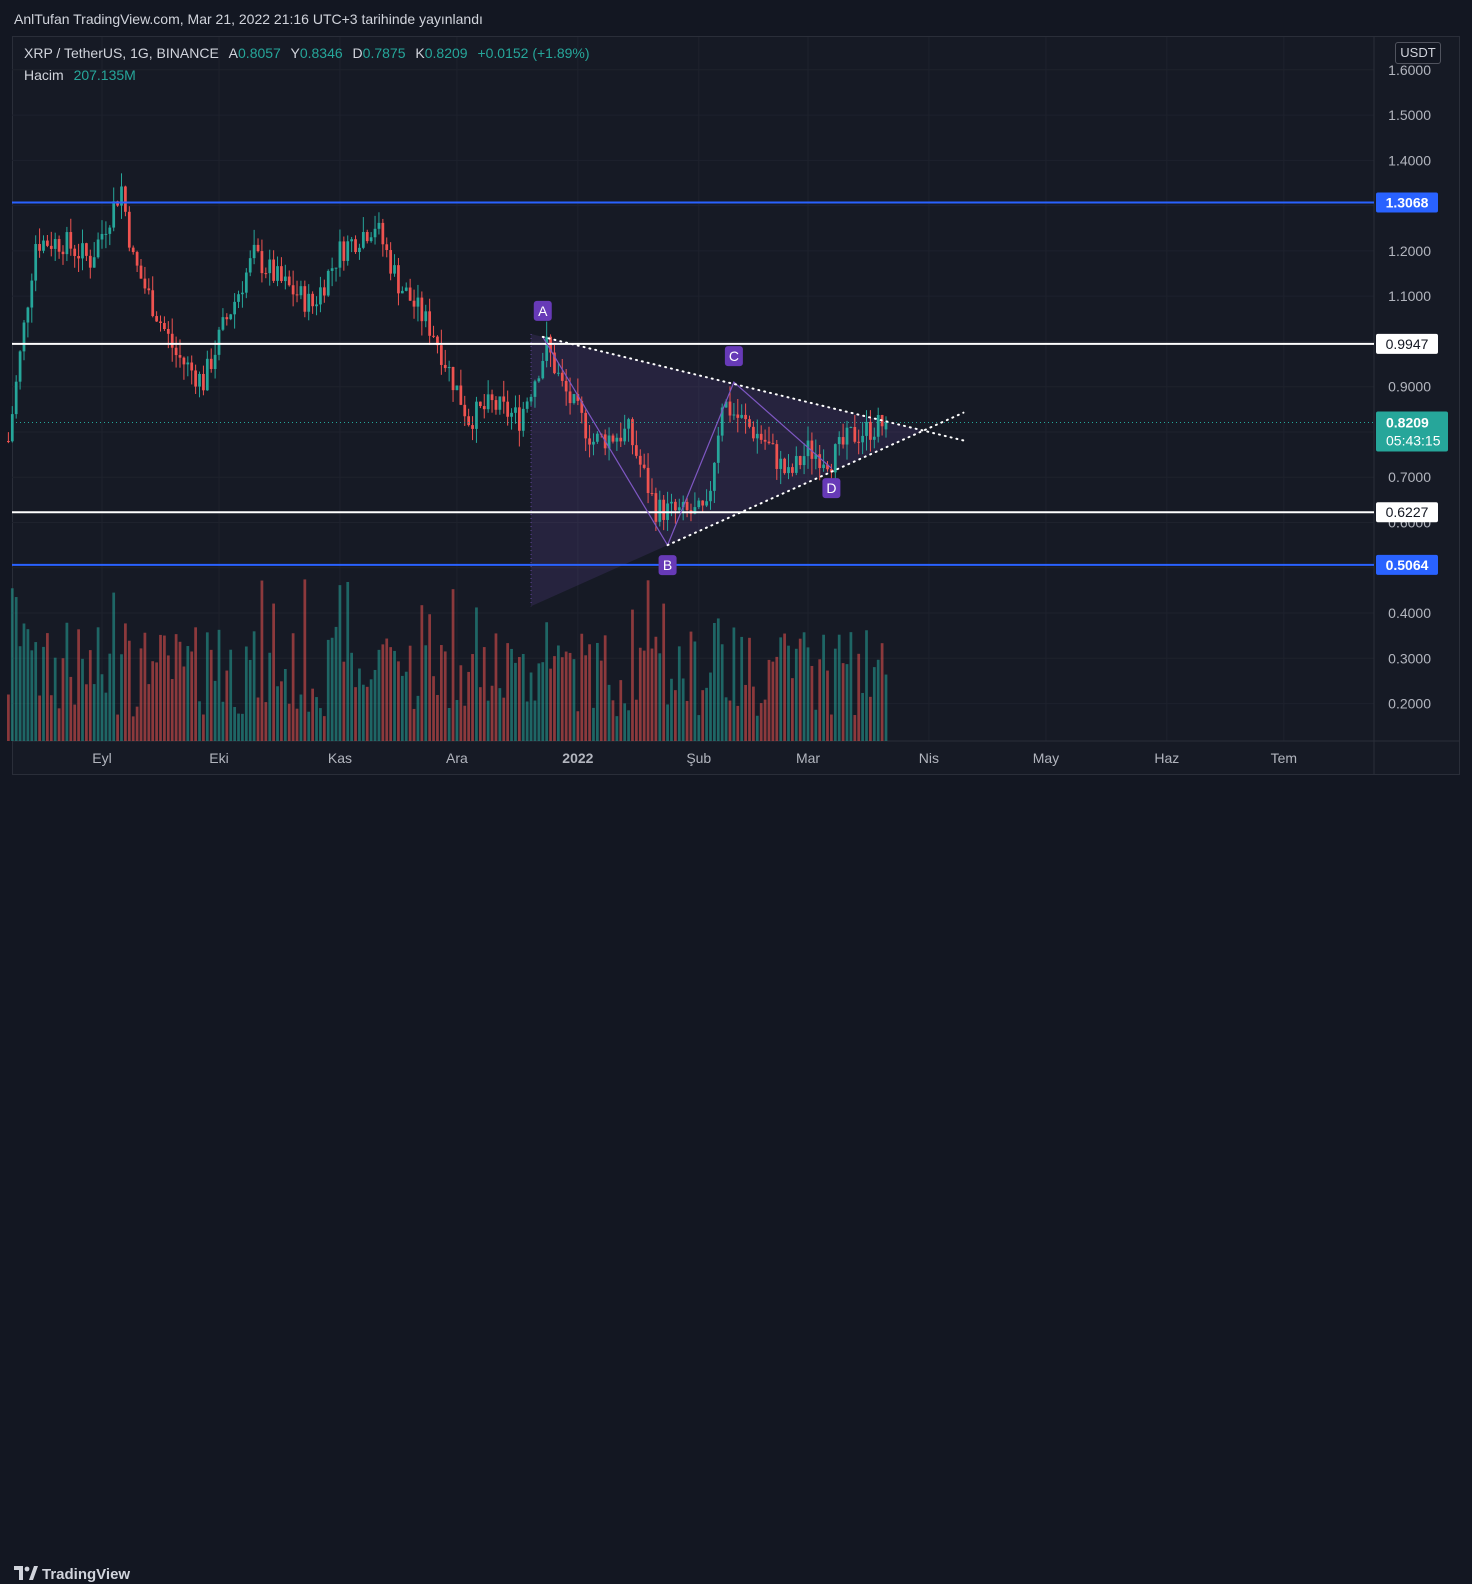 The image size is (1472, 1584). Describe the element at coordinates (295, 53) in the screenshot. I see `high-label: Y` at that location.